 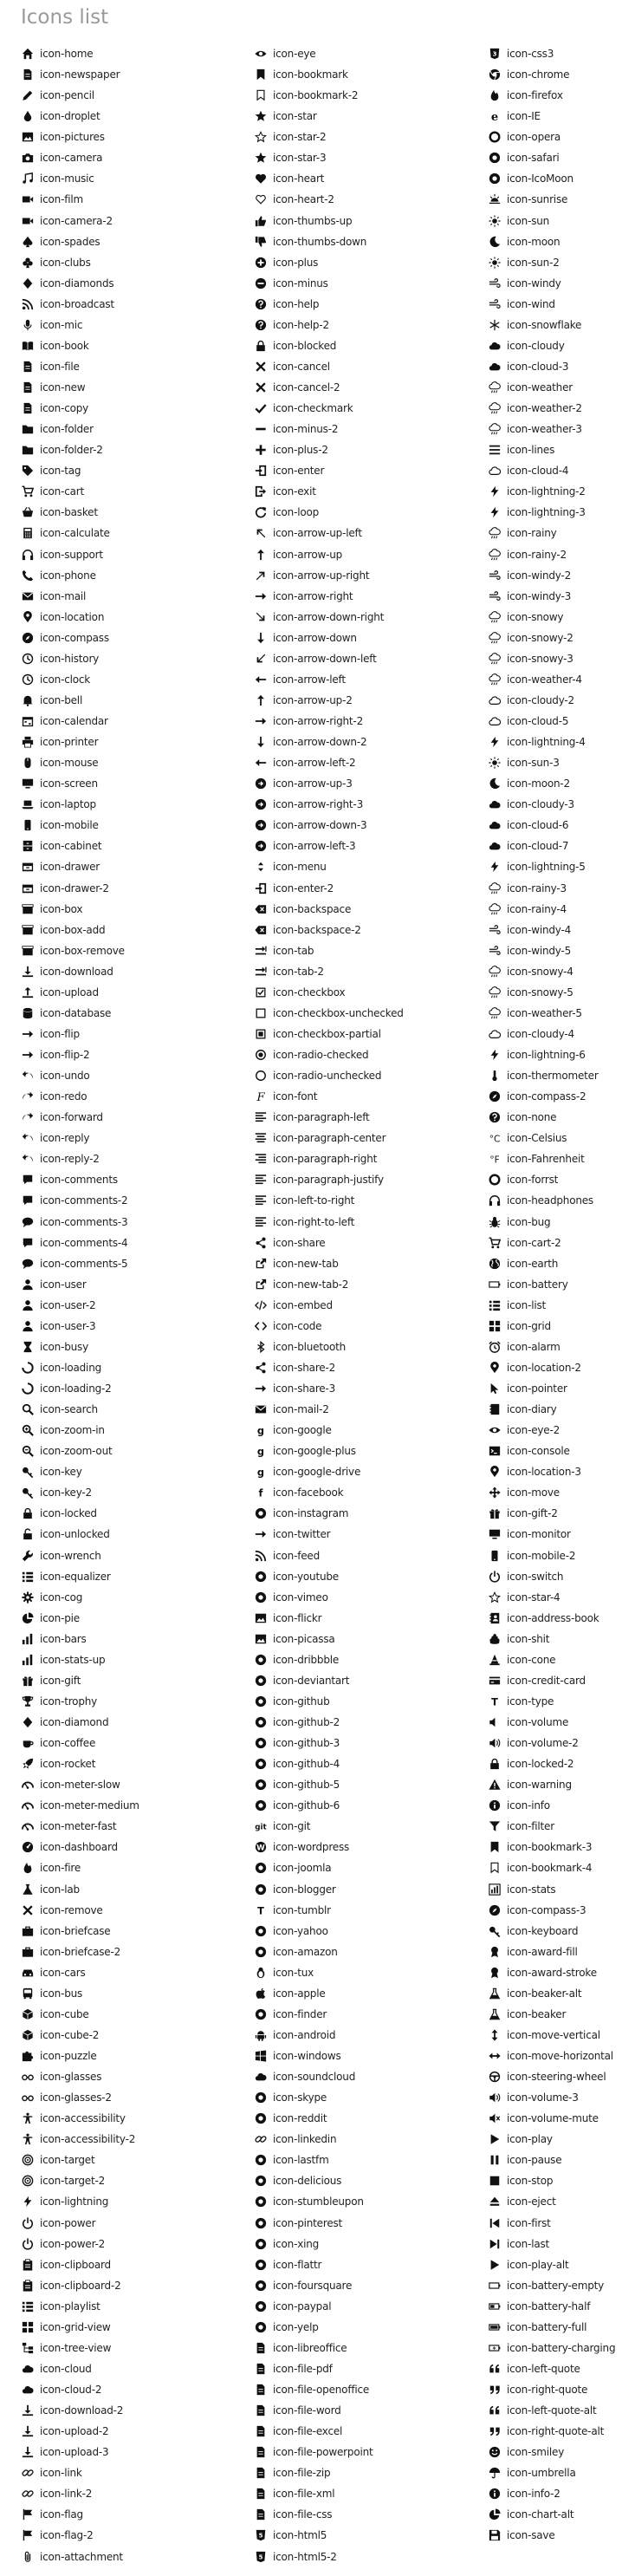 I want to click on icon-name-label: icon-git, so click(x=292, y=1826).